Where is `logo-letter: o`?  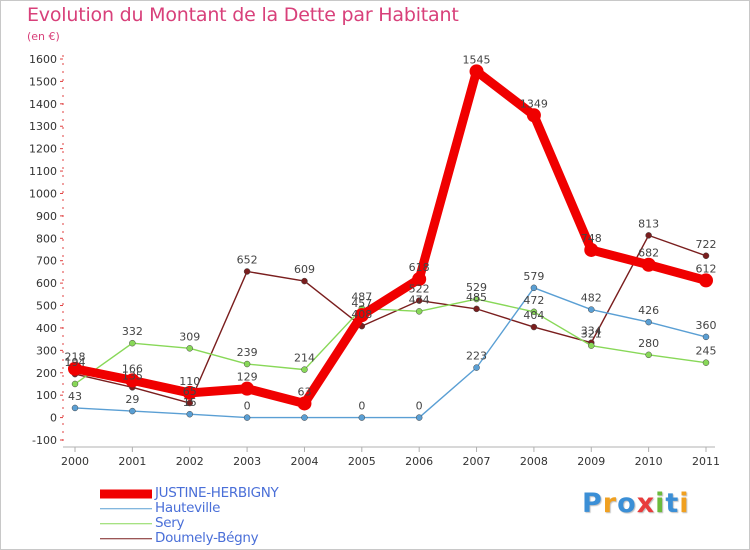 logo-letter: o is located at coordinates (627, 503).